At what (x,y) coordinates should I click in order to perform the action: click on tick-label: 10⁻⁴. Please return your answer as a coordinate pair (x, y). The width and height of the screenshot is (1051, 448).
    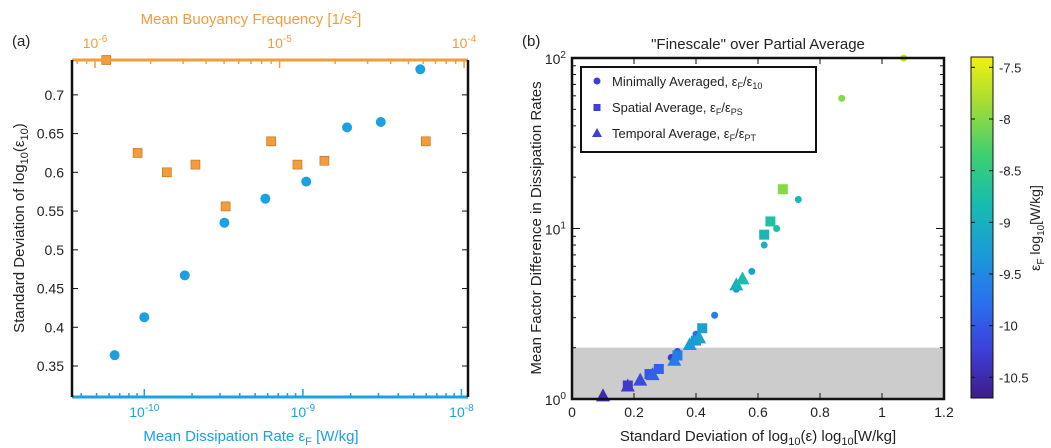
    Looking at the image, I should click on (464, 42).